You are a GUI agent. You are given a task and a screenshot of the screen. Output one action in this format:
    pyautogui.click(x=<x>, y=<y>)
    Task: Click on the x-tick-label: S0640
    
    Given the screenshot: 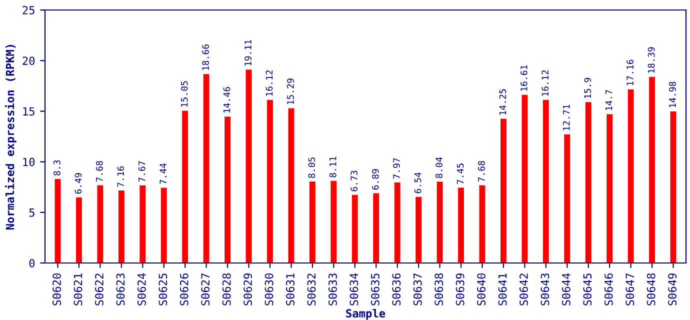 What is the action you would take?
    pyautogui.click(x=481, y=289)
    